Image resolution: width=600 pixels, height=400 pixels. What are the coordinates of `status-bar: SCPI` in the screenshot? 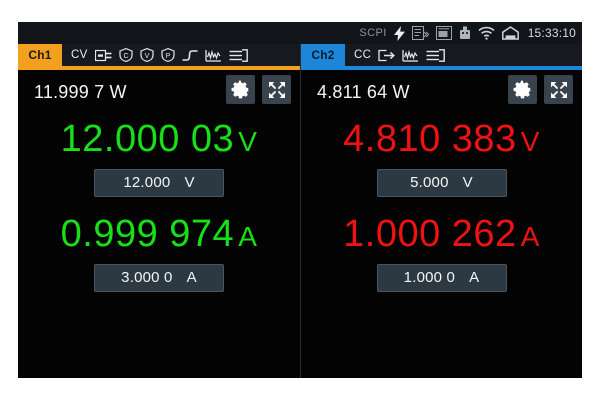 It's located at (300, 33).